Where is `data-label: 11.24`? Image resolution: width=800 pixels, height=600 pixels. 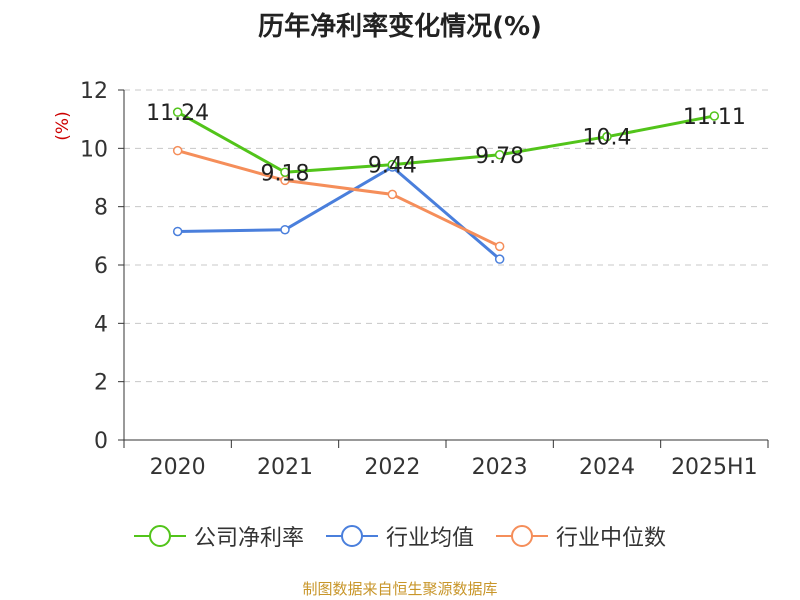 data-label: 11.24 is located at coordinates (177, 113).